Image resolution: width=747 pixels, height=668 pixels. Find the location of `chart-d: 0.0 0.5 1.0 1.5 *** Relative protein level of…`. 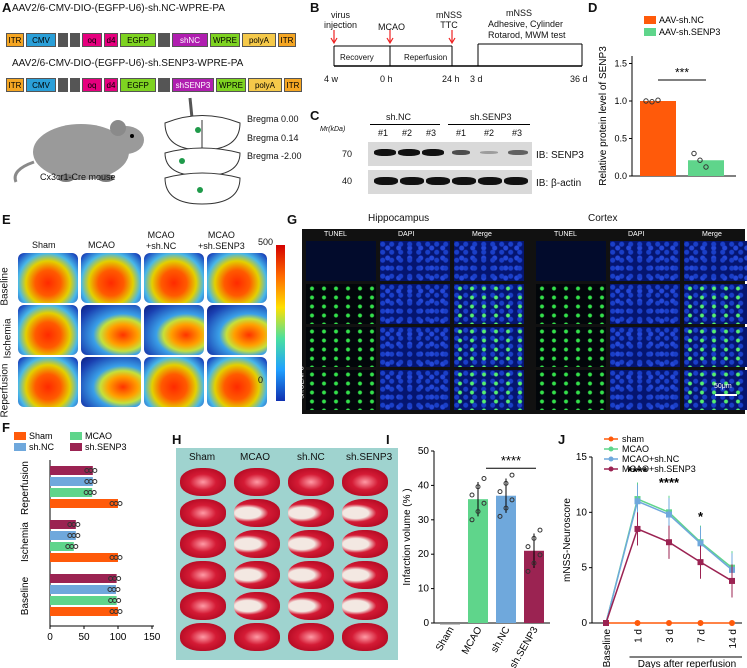

chart-d: 0.0 0.5 1.0 1.5 *** Relative protein level of… is located at coordinates (667, 100).